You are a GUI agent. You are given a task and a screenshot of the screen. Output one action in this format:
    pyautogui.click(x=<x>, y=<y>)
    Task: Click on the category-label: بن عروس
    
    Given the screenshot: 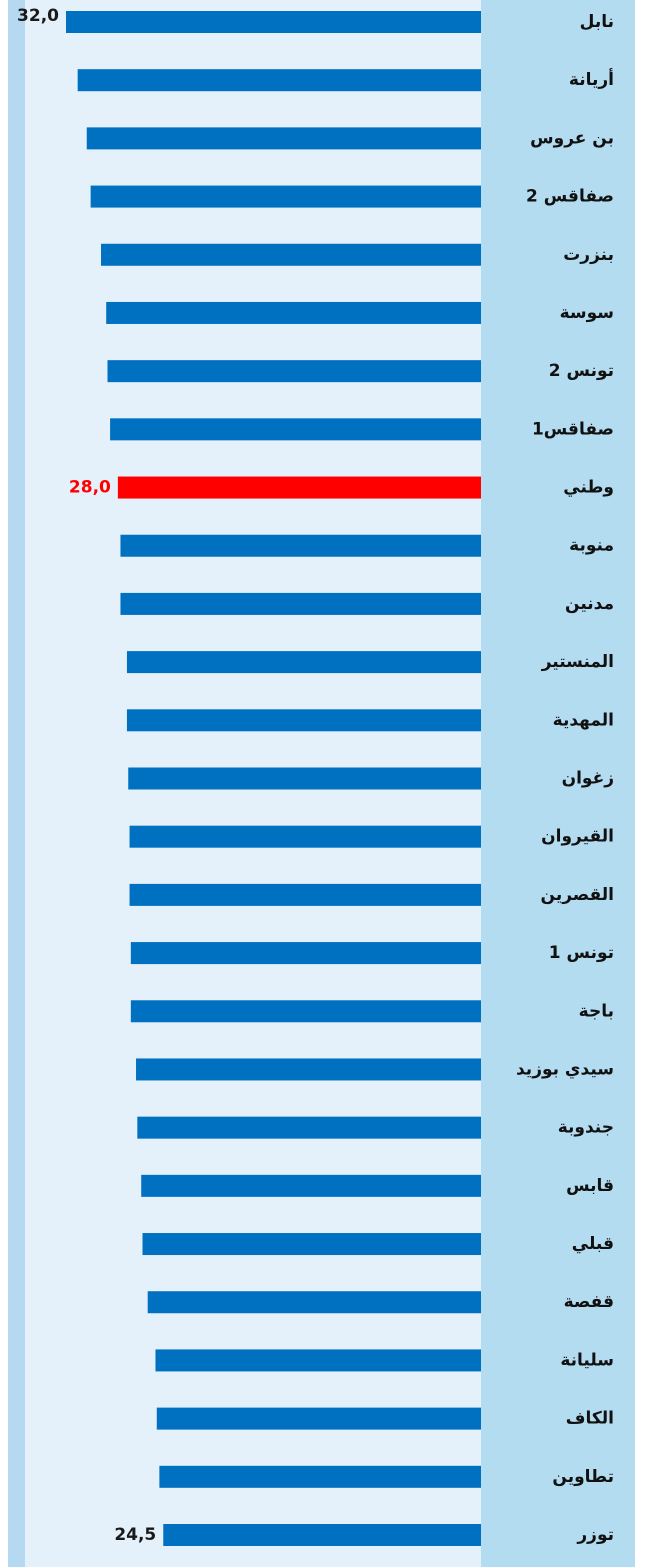 What is the action you would take?
    pyautogui.click(x=572, y=138)
    